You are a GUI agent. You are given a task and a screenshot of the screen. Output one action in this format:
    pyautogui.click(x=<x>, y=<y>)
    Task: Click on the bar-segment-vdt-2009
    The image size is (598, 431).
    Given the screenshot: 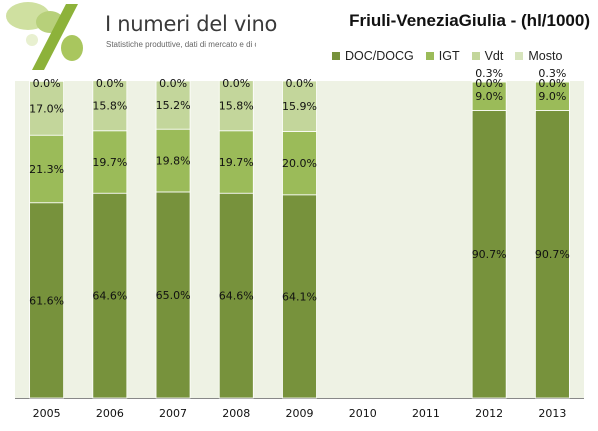 What is the action you would take?
    pyautogui.click(x=299, y=106)
    